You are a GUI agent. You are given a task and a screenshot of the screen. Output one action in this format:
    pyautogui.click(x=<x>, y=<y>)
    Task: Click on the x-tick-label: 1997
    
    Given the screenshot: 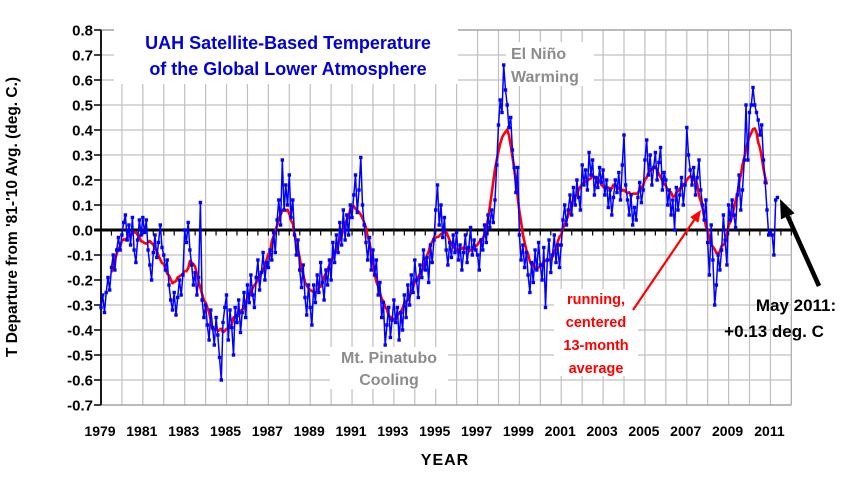 What is the action you would take?
    pyautogui.click(x=476, y=431)
    